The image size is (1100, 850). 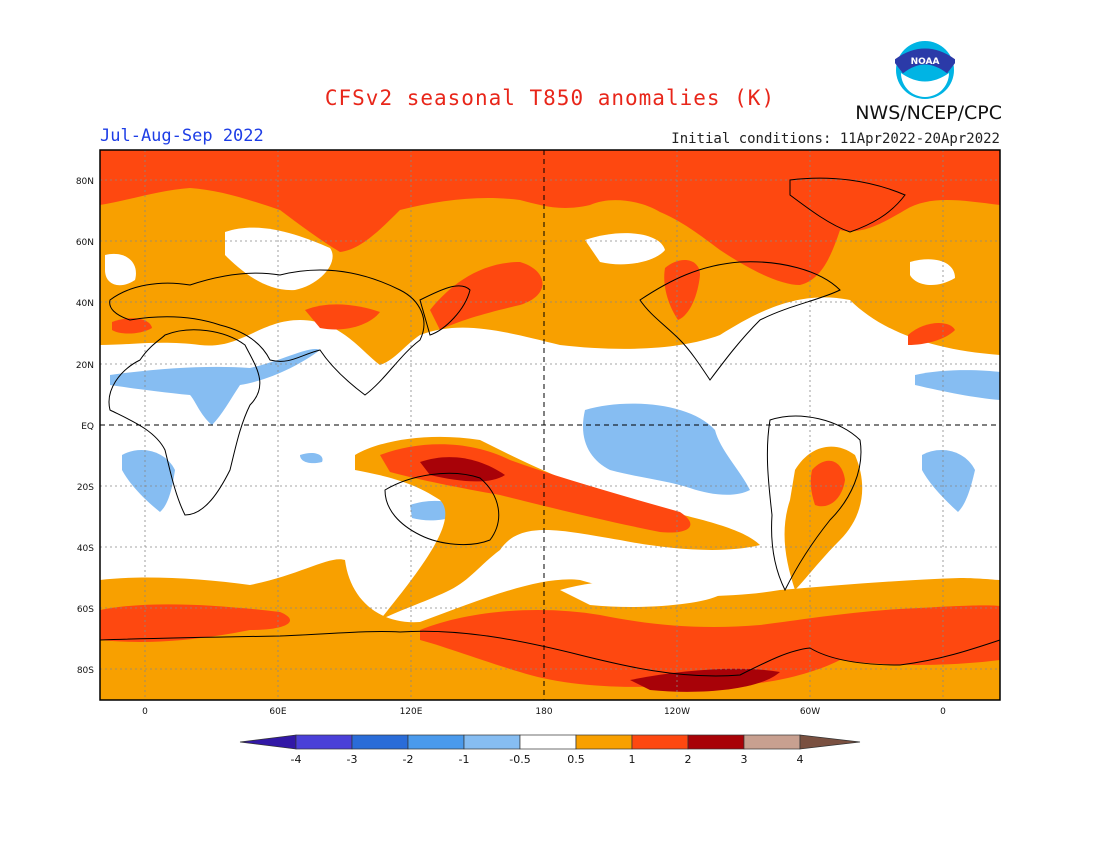 What do you see at coordinates (682, 289) in the screenshot?
I see `west-us-red` at bounding box center [682, 289].